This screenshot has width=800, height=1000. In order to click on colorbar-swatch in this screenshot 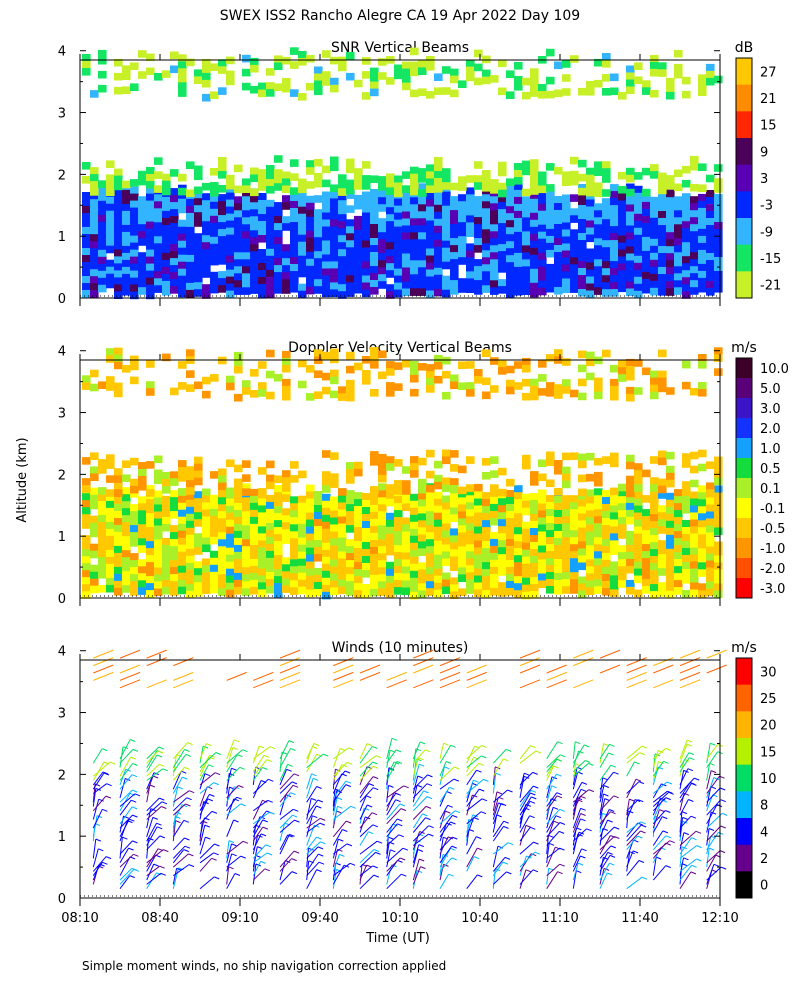, I will do `click(744, 72)`.